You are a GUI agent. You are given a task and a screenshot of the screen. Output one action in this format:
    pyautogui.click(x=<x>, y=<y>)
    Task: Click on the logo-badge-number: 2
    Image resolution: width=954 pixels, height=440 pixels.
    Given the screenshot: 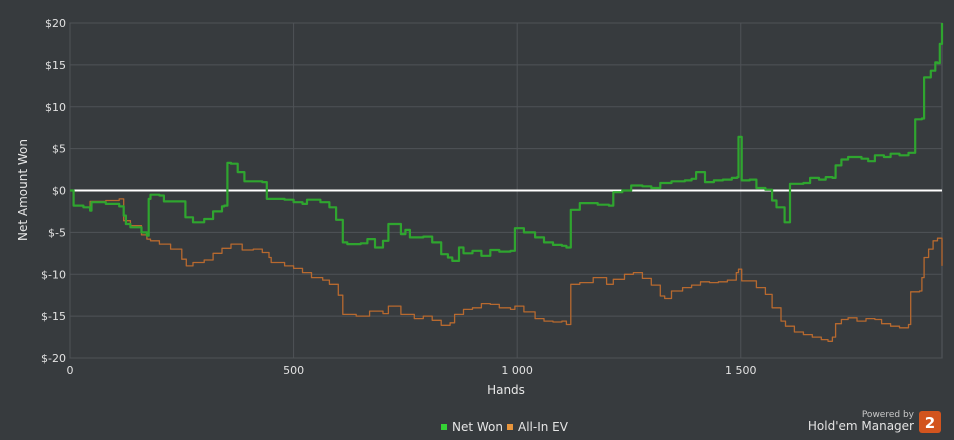 What is the action you would take?
    pyautogui.click(x=930, y=423)
    